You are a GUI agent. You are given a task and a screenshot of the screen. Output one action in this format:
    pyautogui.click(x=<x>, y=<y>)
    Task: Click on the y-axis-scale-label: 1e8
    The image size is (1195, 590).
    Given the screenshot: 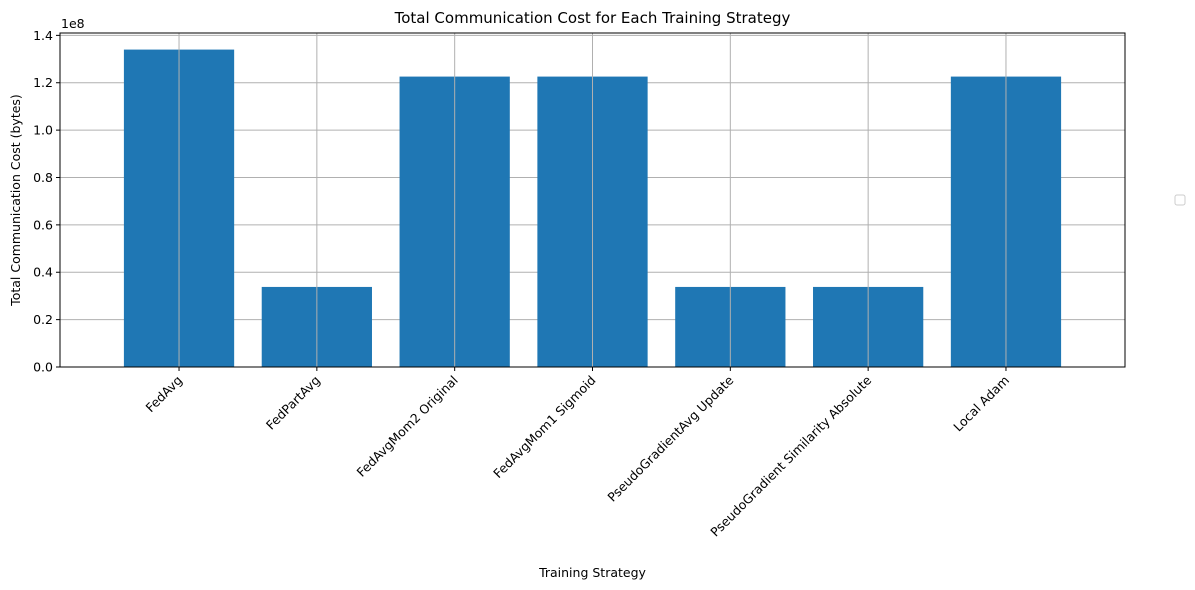 What is the action you would take?
    pyautogui.click(x=73, y=23)
    